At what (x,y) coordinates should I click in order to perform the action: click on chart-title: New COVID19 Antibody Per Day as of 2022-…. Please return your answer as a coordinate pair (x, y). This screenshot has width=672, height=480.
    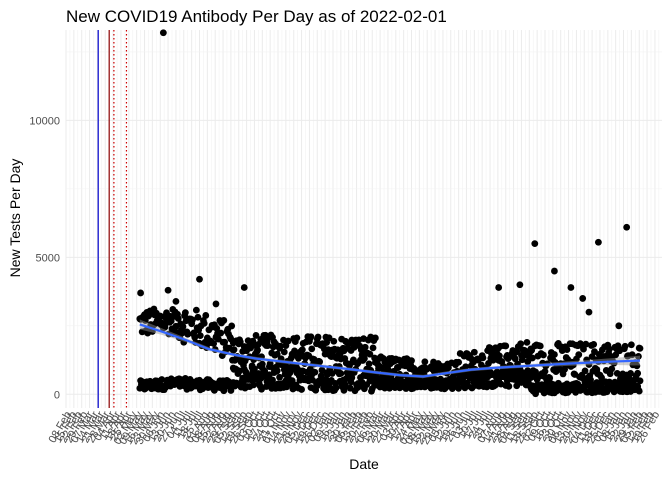
    Looking at the image, I should click on (256, 16).